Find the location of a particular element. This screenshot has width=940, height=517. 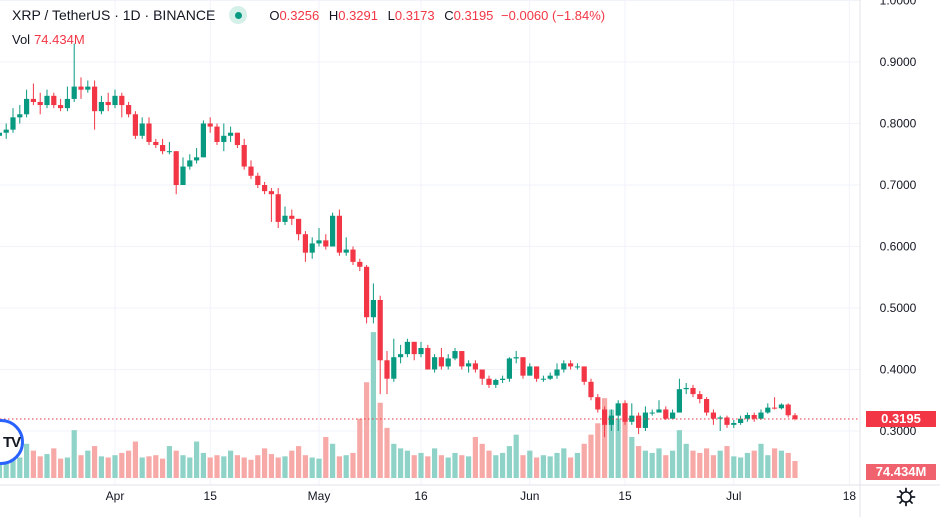

symbol-title: XRP / TetherUS · 1D · BINANCE is located at coordinates (114, 15).